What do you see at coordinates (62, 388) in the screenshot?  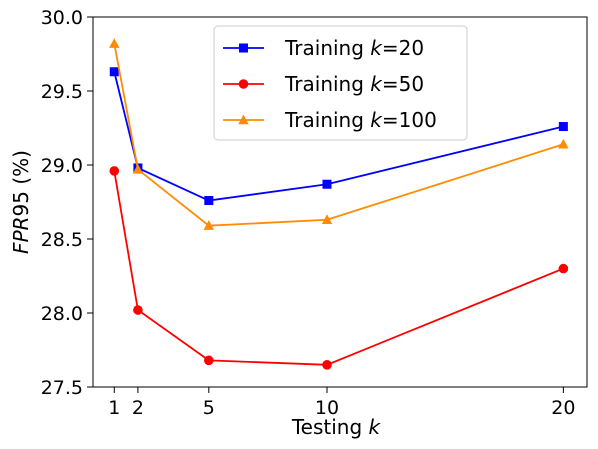 I see `y-tick-label: 27.5` at bounding box center [62, 388].